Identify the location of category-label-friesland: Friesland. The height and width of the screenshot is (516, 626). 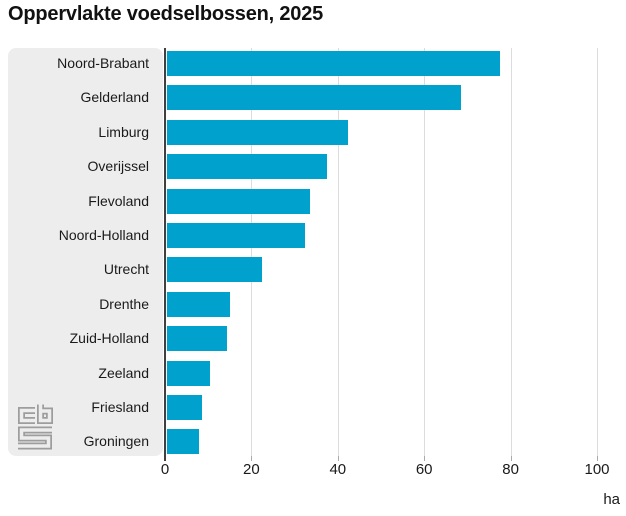
(120, 407).